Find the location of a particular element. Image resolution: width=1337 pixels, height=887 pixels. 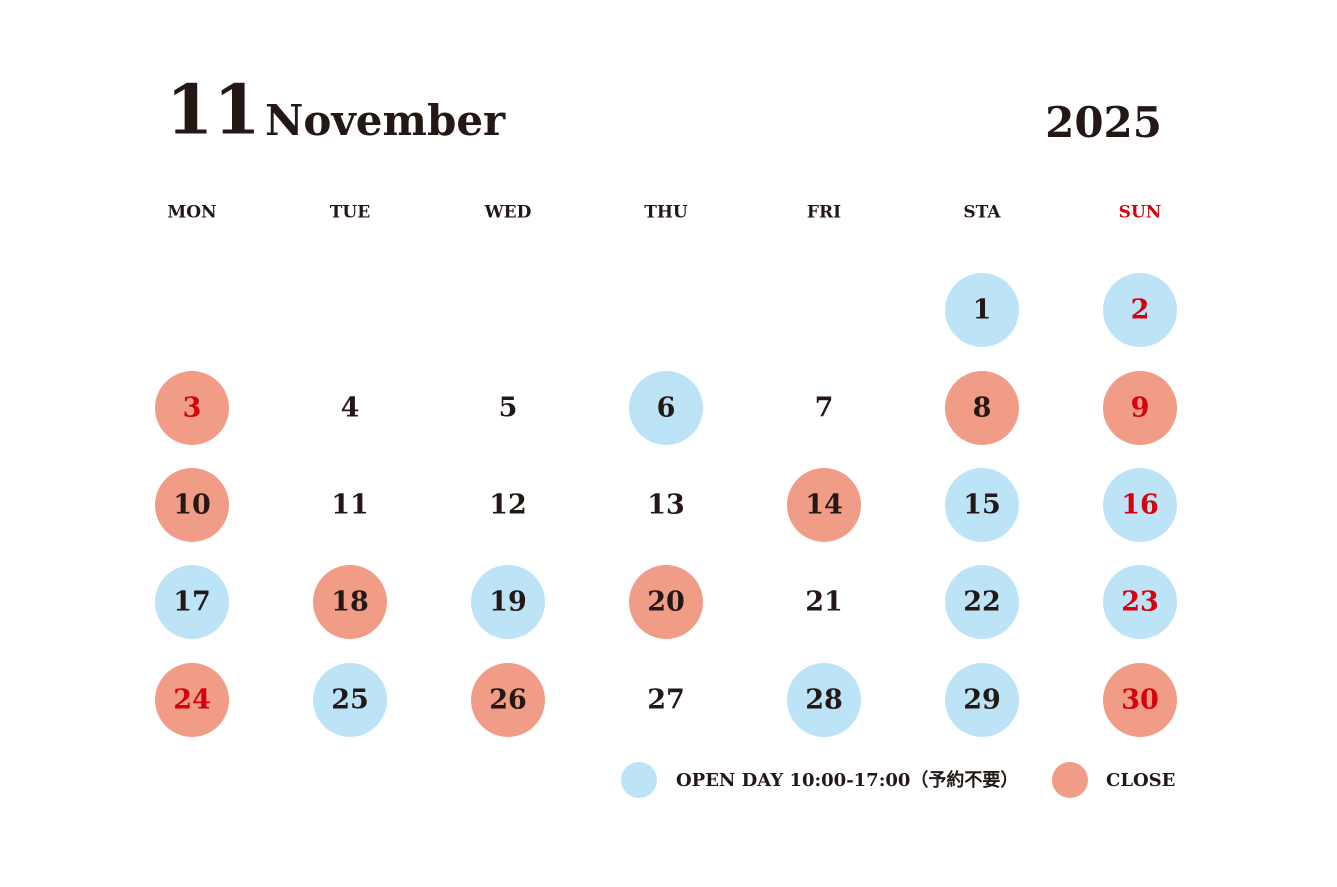

day-number: 26 is located at coordinates (508, 700).